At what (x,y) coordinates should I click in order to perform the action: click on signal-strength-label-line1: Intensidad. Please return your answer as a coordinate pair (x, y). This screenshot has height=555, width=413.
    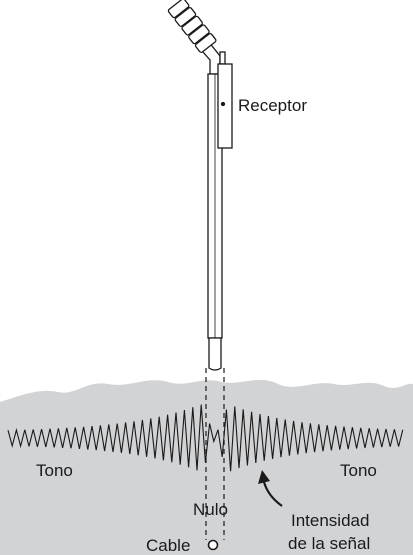
    Looking at the image, I should click on (330, 520).